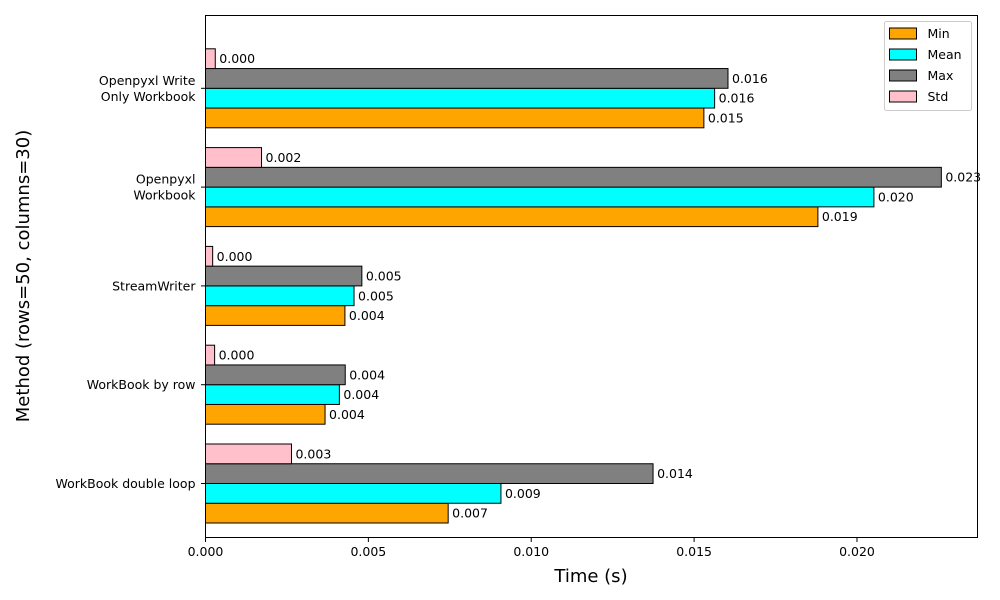 The width and height of the screenshot is (1000, 600). What do you see at coordinates (941, 75) in the screenshot?
I see `legend-label-max: Max` at bounding box center [941, 75].